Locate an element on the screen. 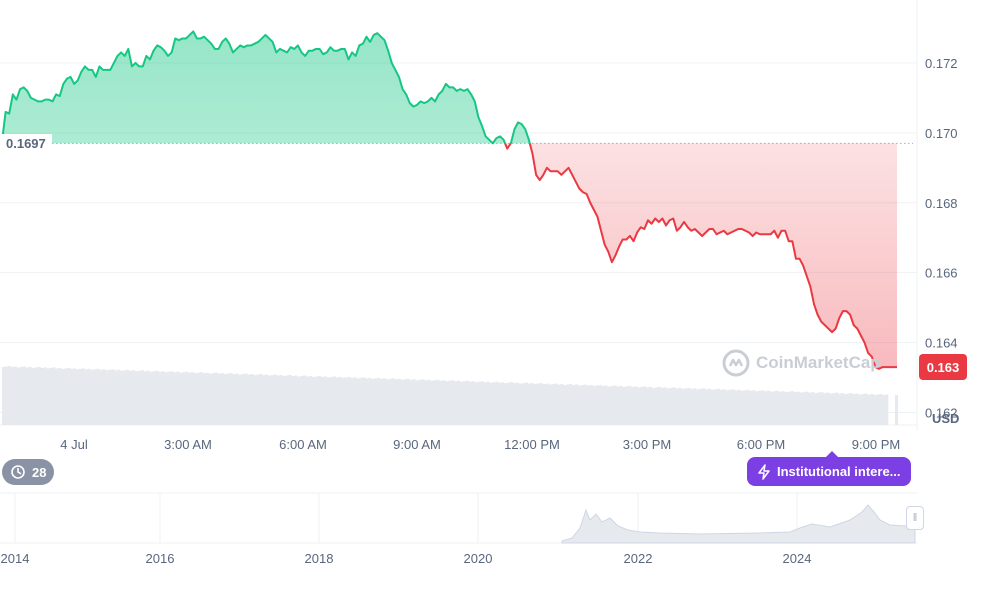 The width and height of the screenshot is (993, 590). range-slider-handle: ‖ is located at coordinates (915, 518).